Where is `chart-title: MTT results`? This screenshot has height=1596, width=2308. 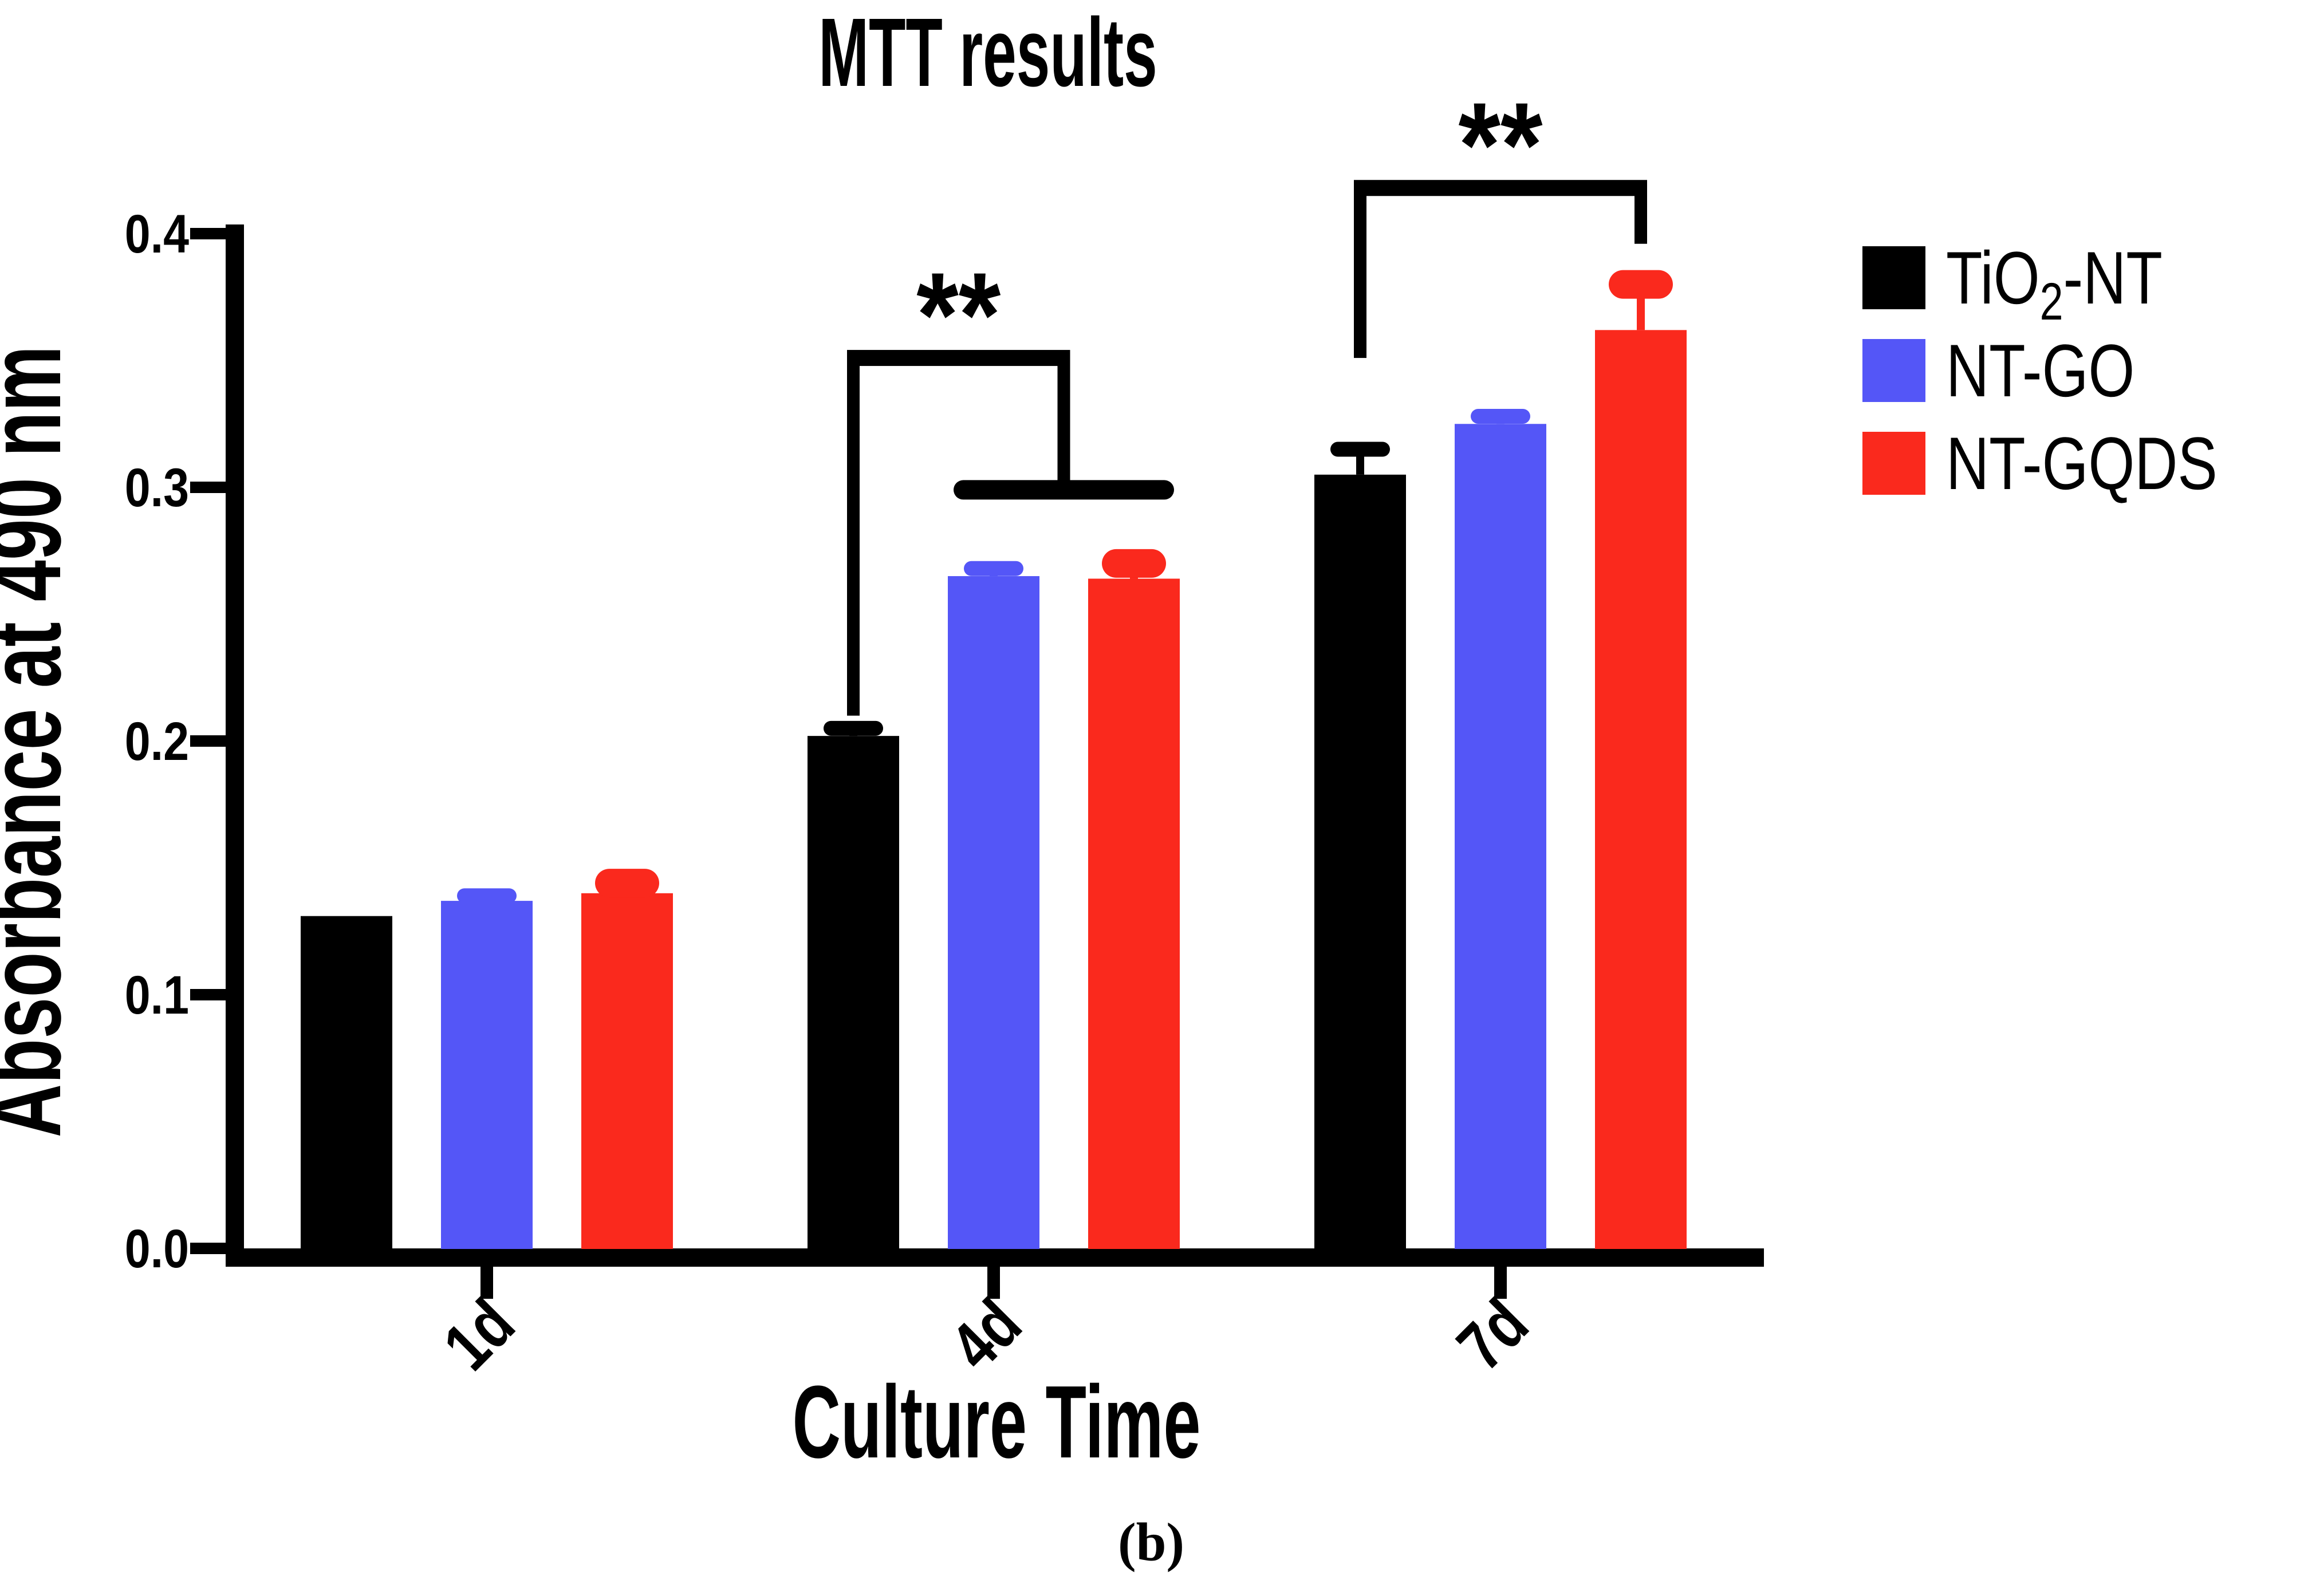 chart-title: MTT results is located at coordinates (987, 53).